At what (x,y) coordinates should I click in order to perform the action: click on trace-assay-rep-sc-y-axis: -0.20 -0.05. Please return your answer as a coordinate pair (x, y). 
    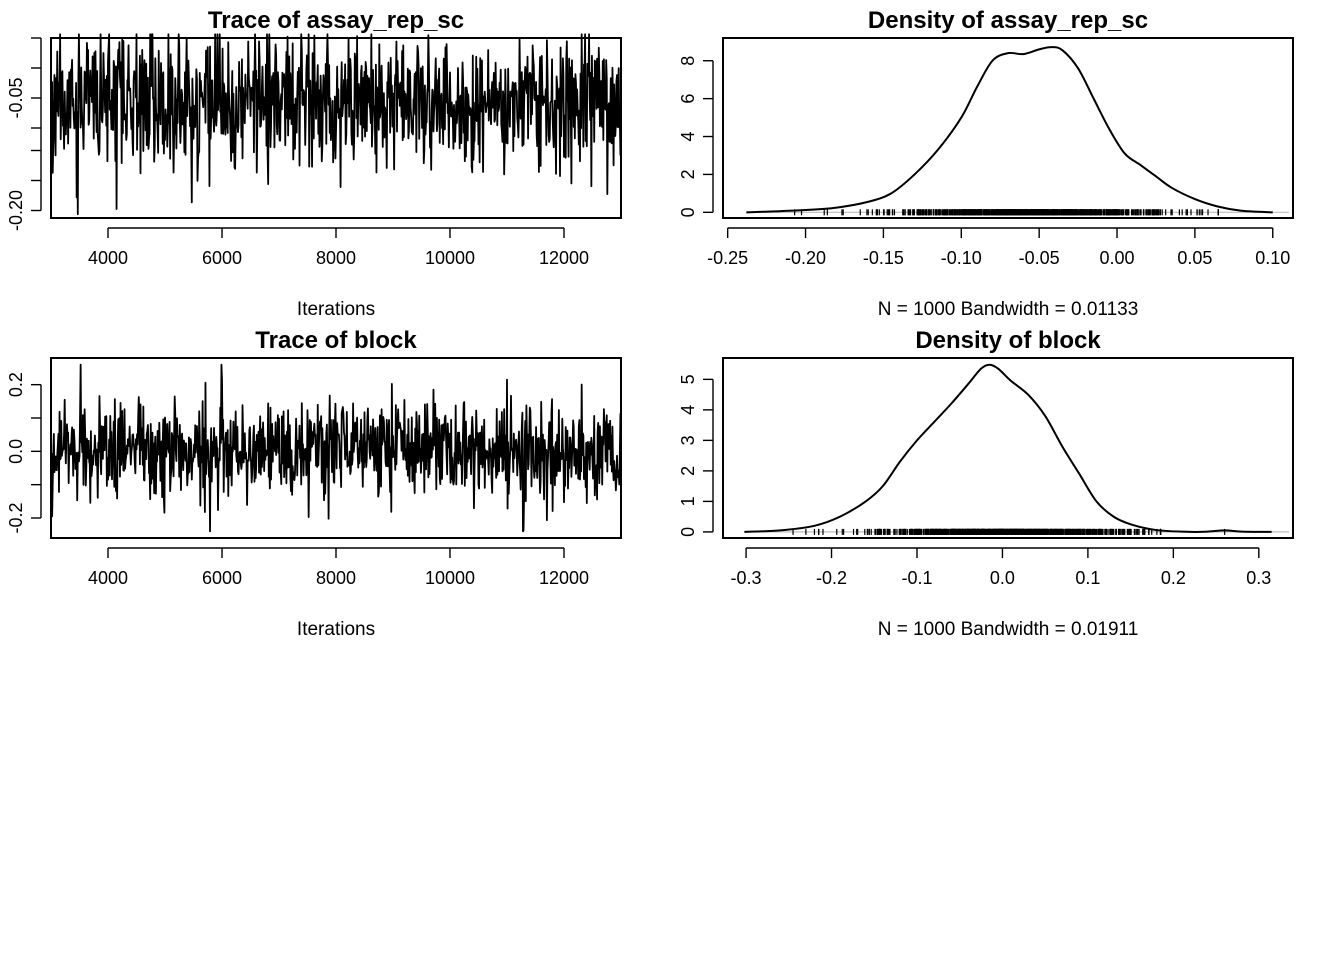
    Looking at the image, I should click on (24, 134).